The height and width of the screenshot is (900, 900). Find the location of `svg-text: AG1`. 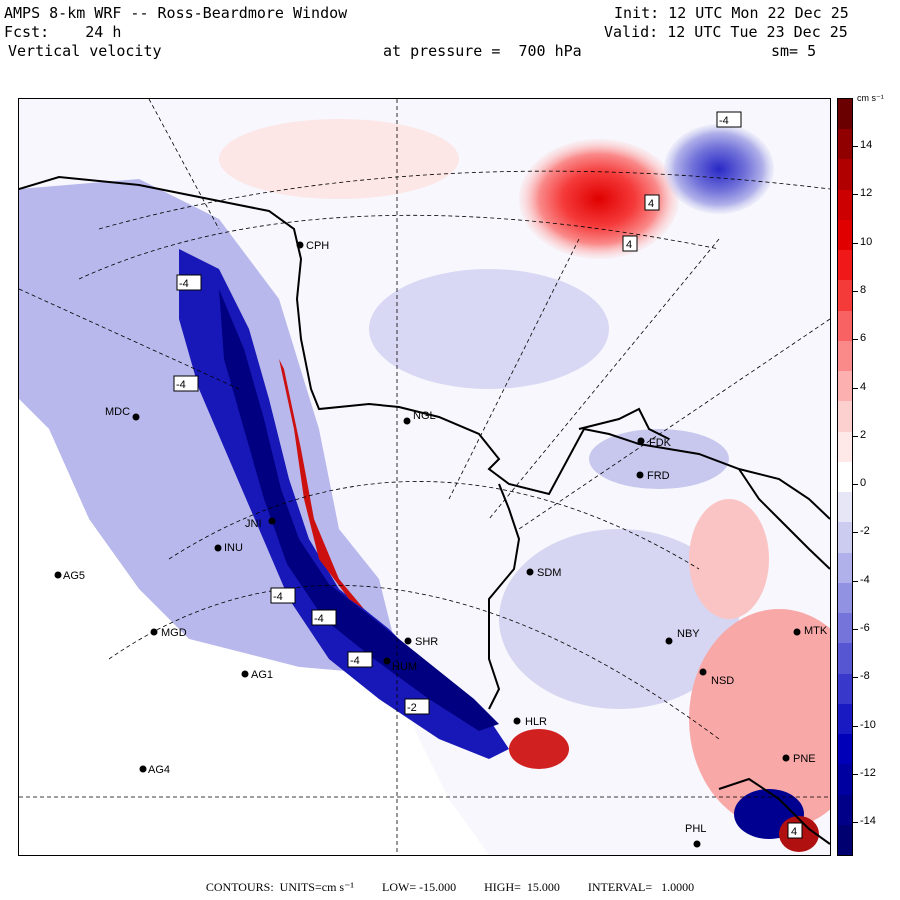

svg-text: AG1 is located at coordinates (262, 675).